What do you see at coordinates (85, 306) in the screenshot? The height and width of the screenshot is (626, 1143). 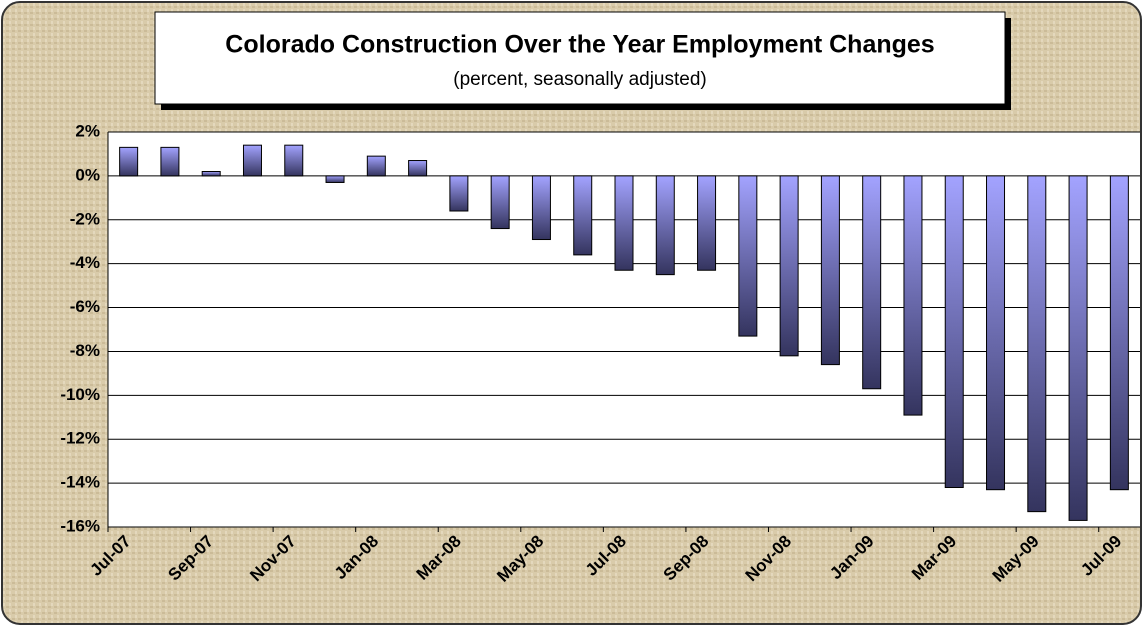 I see `y-tick-label: -6%` at bounding box center [85, 306].